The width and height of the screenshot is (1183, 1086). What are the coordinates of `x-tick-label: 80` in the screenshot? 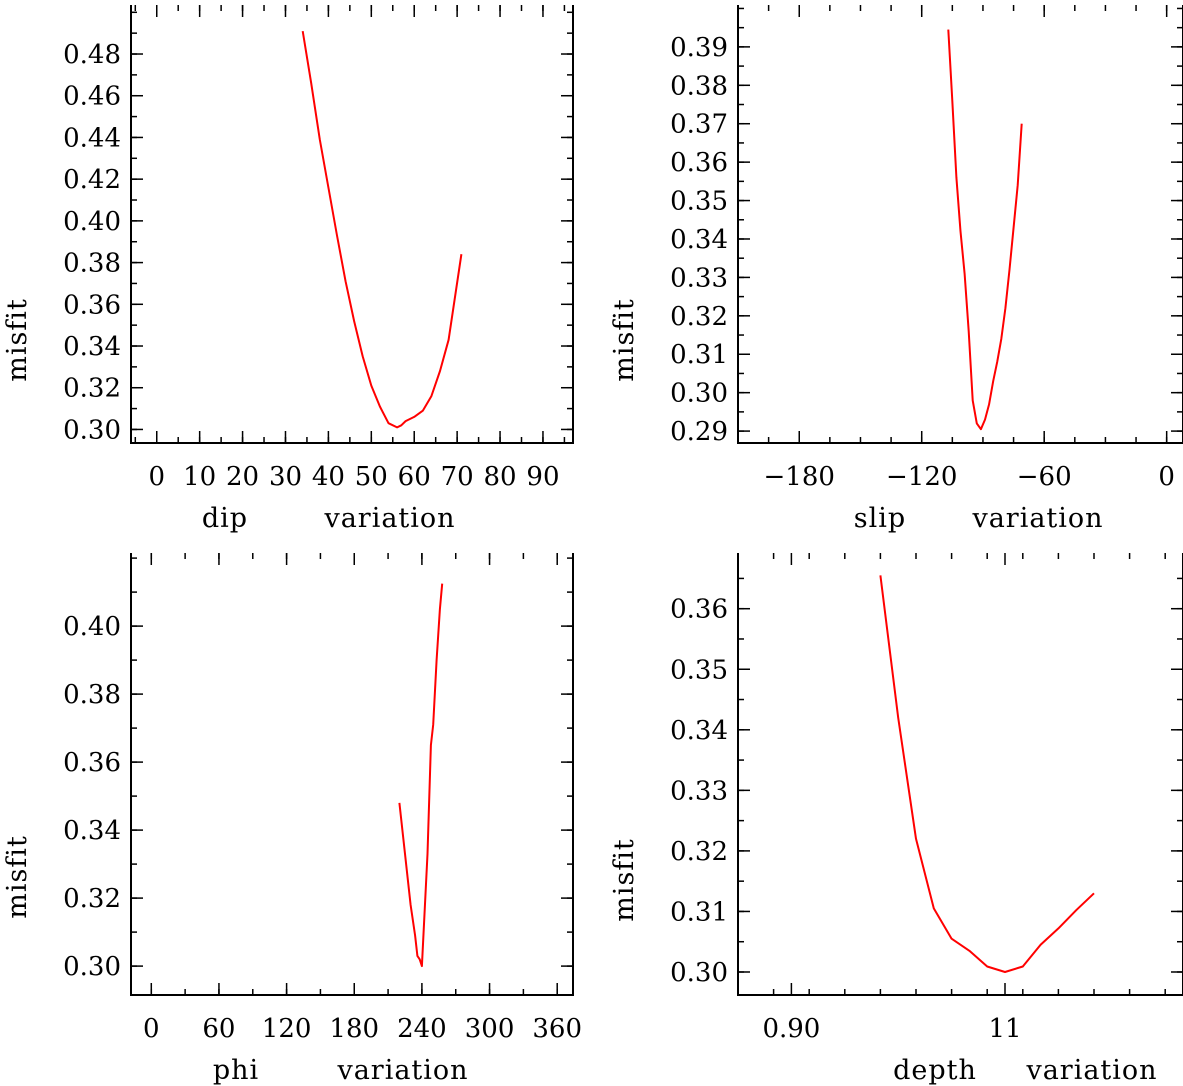 It's located at (500, 477).